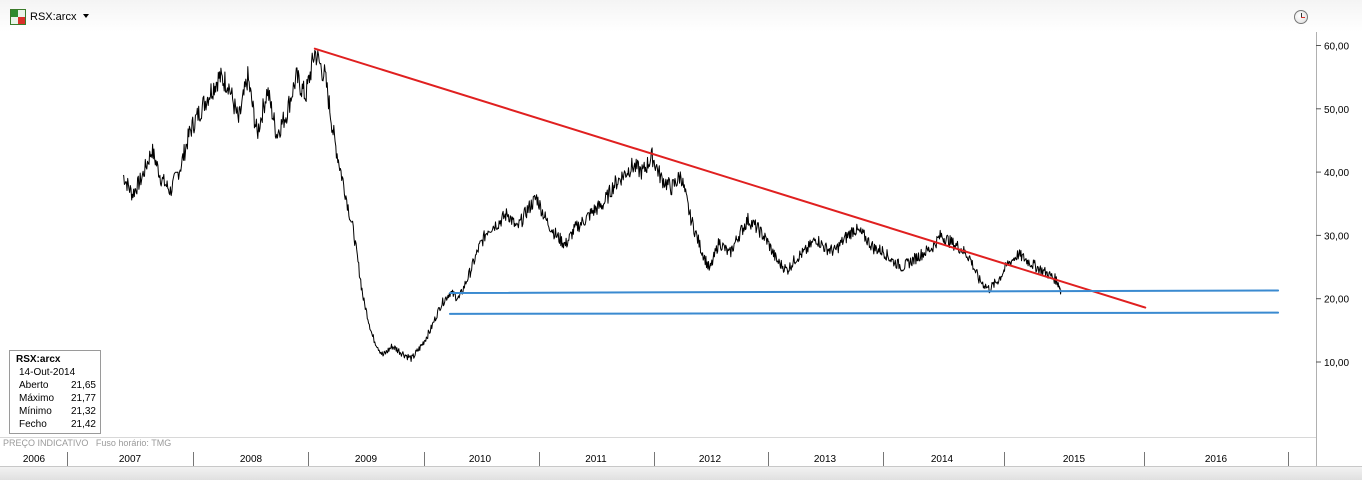 The width and height of the screenshot is (1362, 480). What do you see at coordinates (46, 443) in the screenshot?
I see `price-note: PREÇO INDICATIVO` at bounding box center [46, 443].